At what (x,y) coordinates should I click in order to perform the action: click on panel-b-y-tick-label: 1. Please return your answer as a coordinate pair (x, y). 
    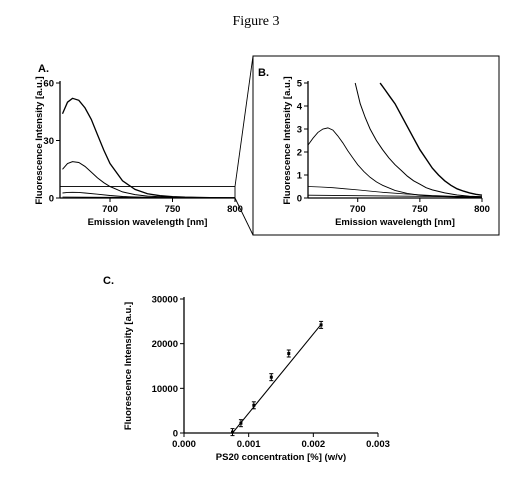
    Looking at the image, I should click on (300, 176).